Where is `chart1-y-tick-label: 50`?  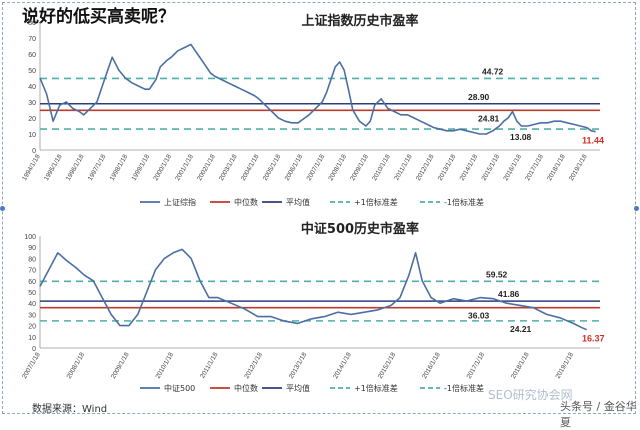
chart1-y-tick-label: 50 is located at coordinates (32, 71).